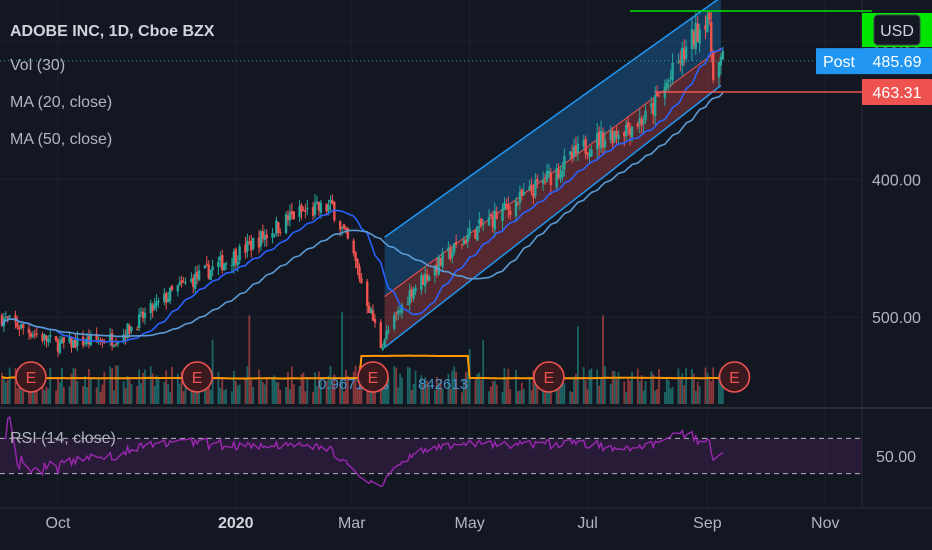 The image size is (932, 550). Describe the element at coordinates (112, 31) in the screenshot. I see `chart-title: ADOBE INC, 1D, Cboe BZX` at that location.